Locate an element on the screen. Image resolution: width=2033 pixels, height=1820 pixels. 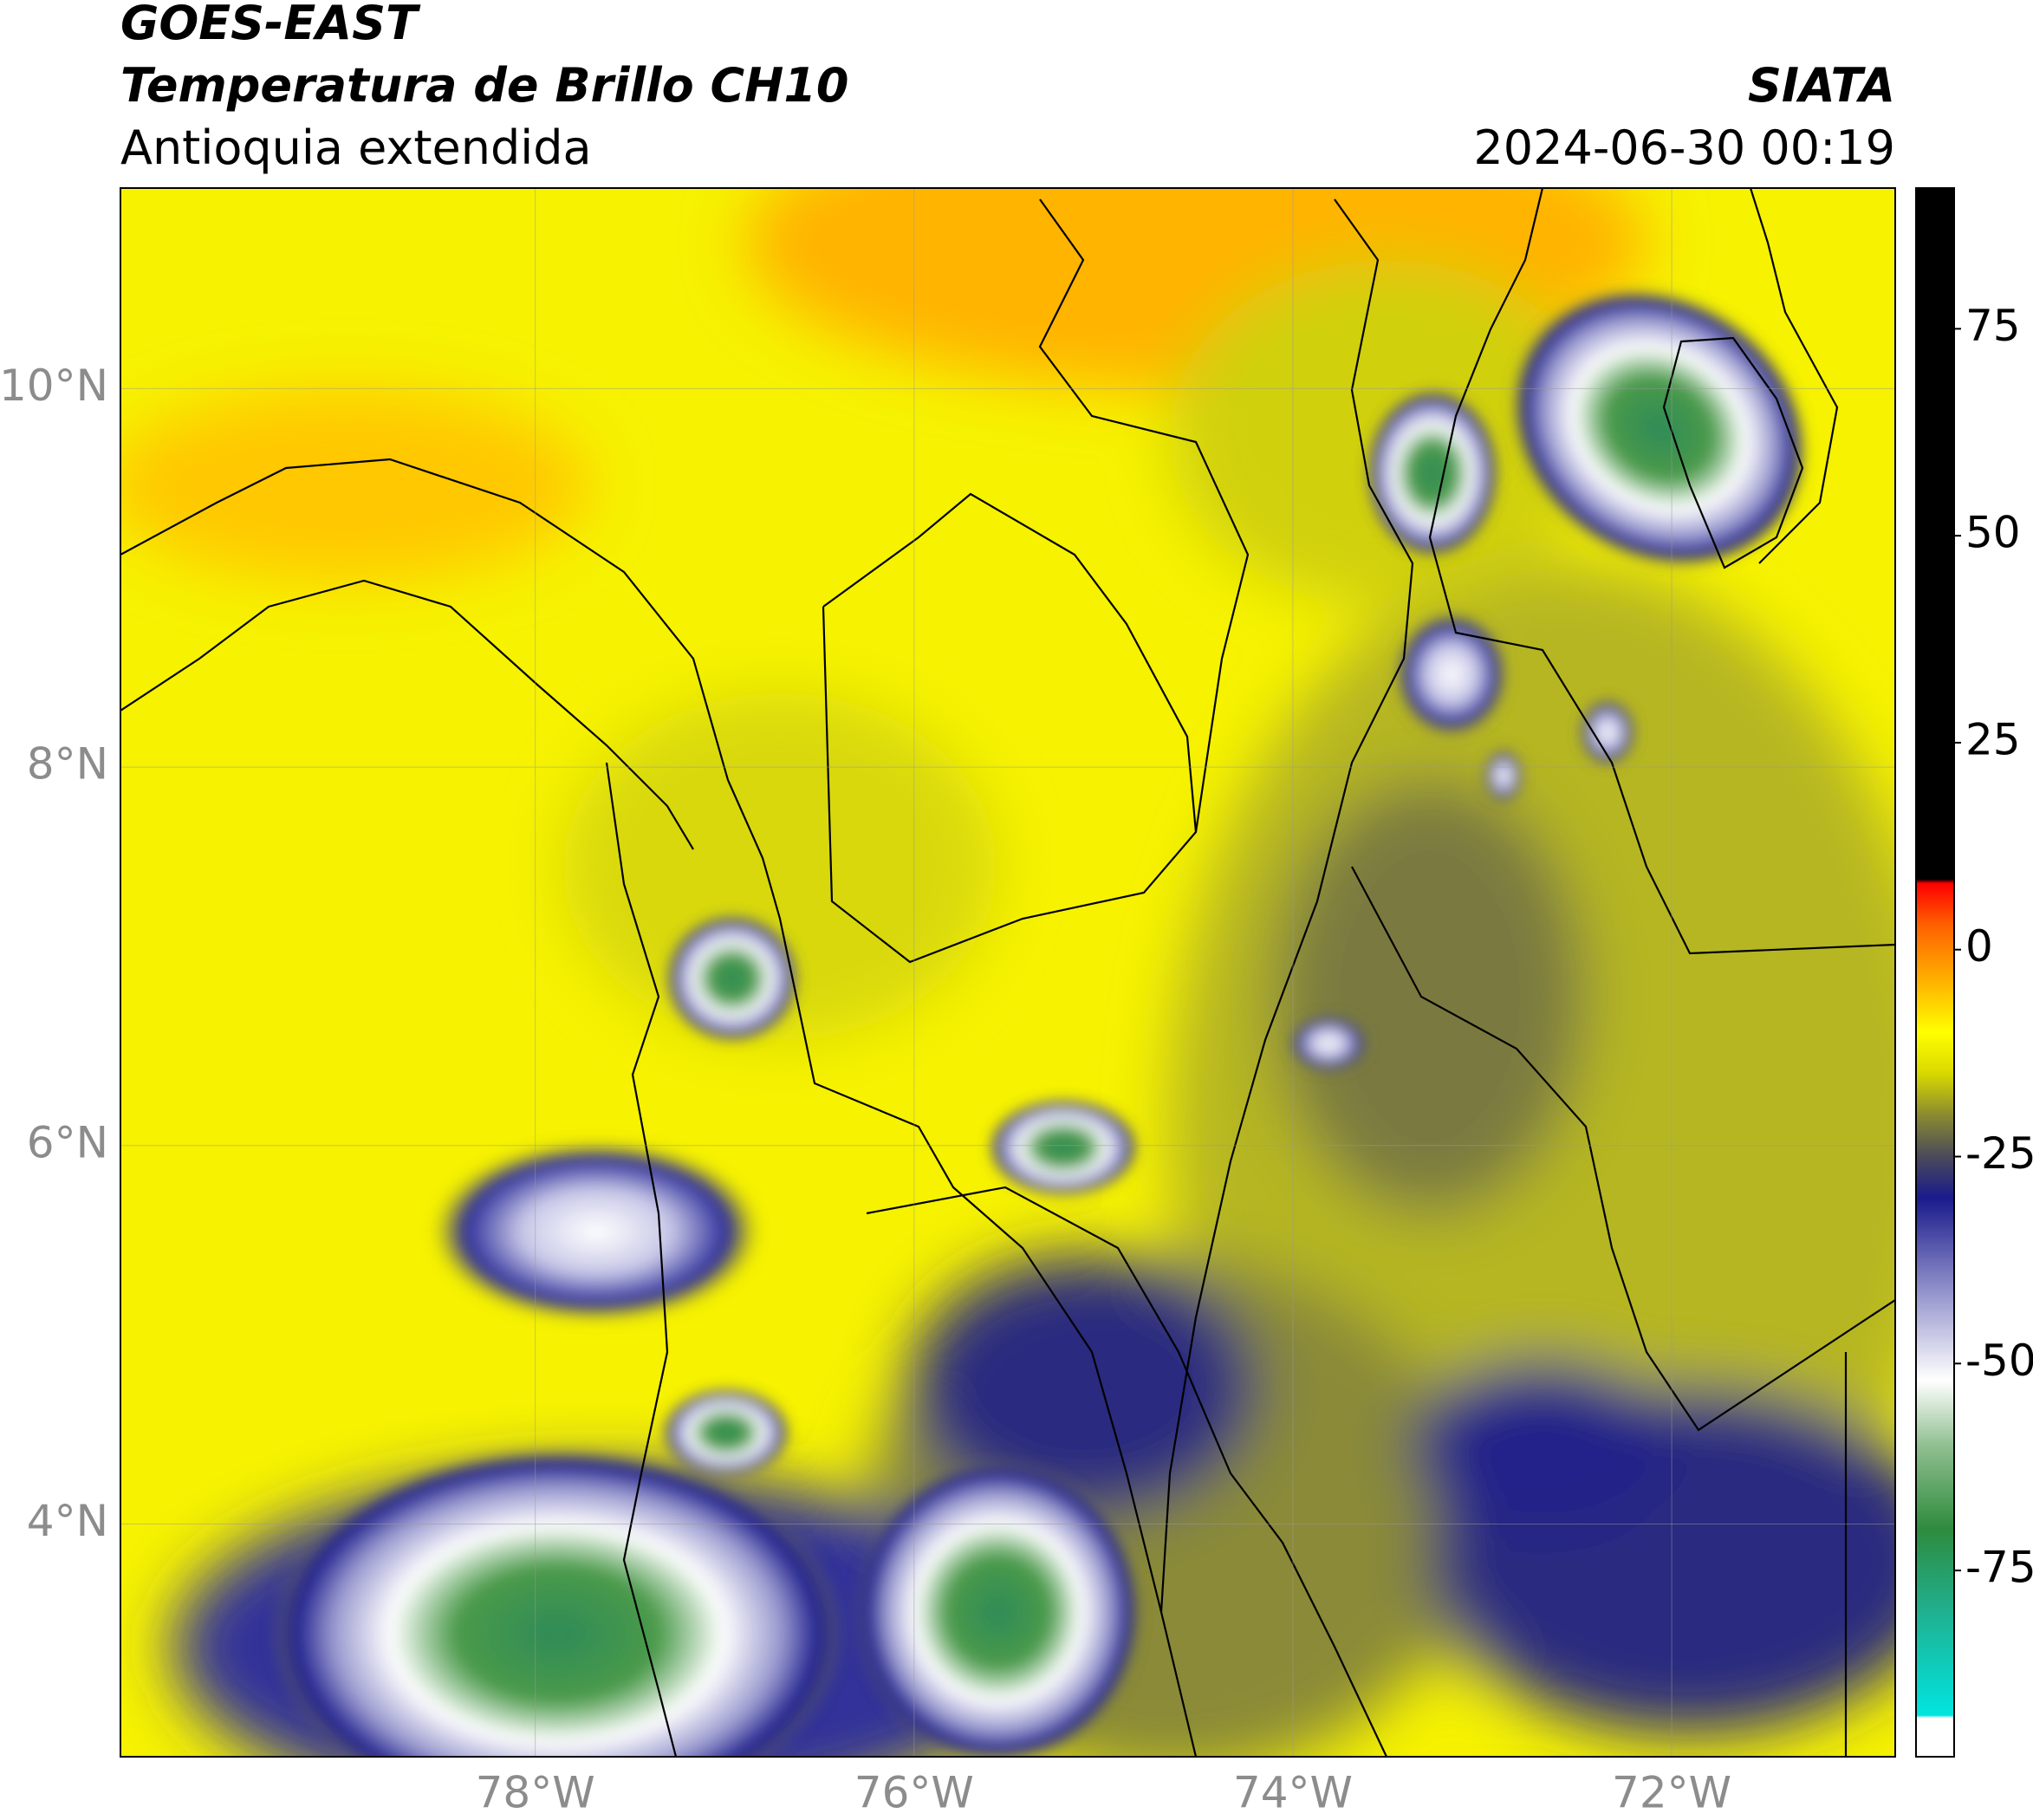
colorbar-tick-label: 25 is located at coordinates (1993, 739).